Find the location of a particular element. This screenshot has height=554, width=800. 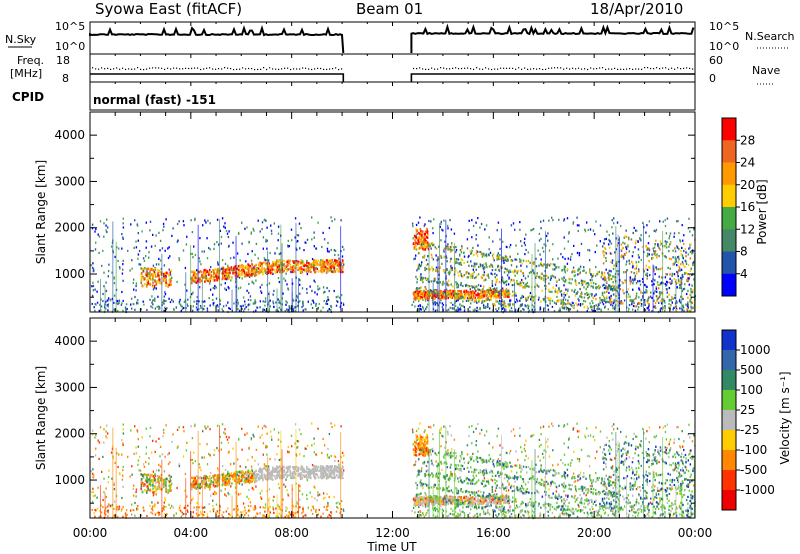

velocity-scatter is located at coordinates (393, 471).